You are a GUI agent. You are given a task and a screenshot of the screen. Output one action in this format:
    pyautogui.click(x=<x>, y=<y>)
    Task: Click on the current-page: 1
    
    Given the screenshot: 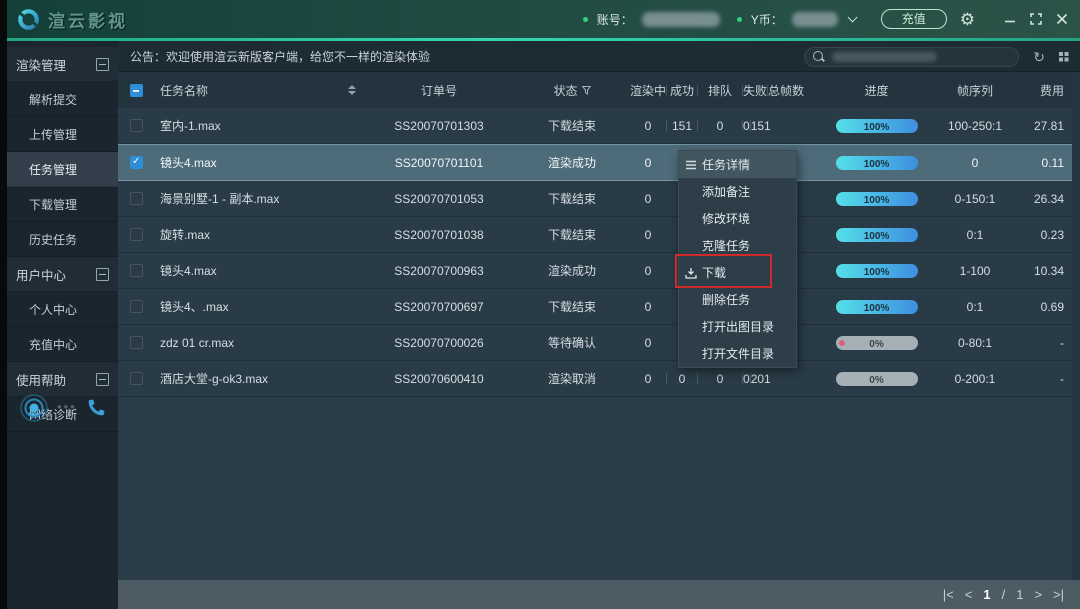 What is the action you would take?
    pyautogui.click(x=987, y=594)
    